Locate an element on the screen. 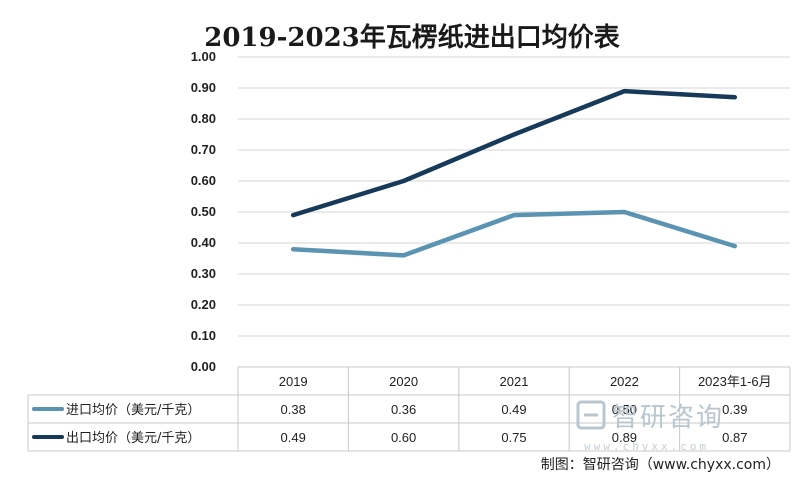 This screenshot has height=482, width=800. y-tick-label: 0.10 is located at coordinates (203, 335).